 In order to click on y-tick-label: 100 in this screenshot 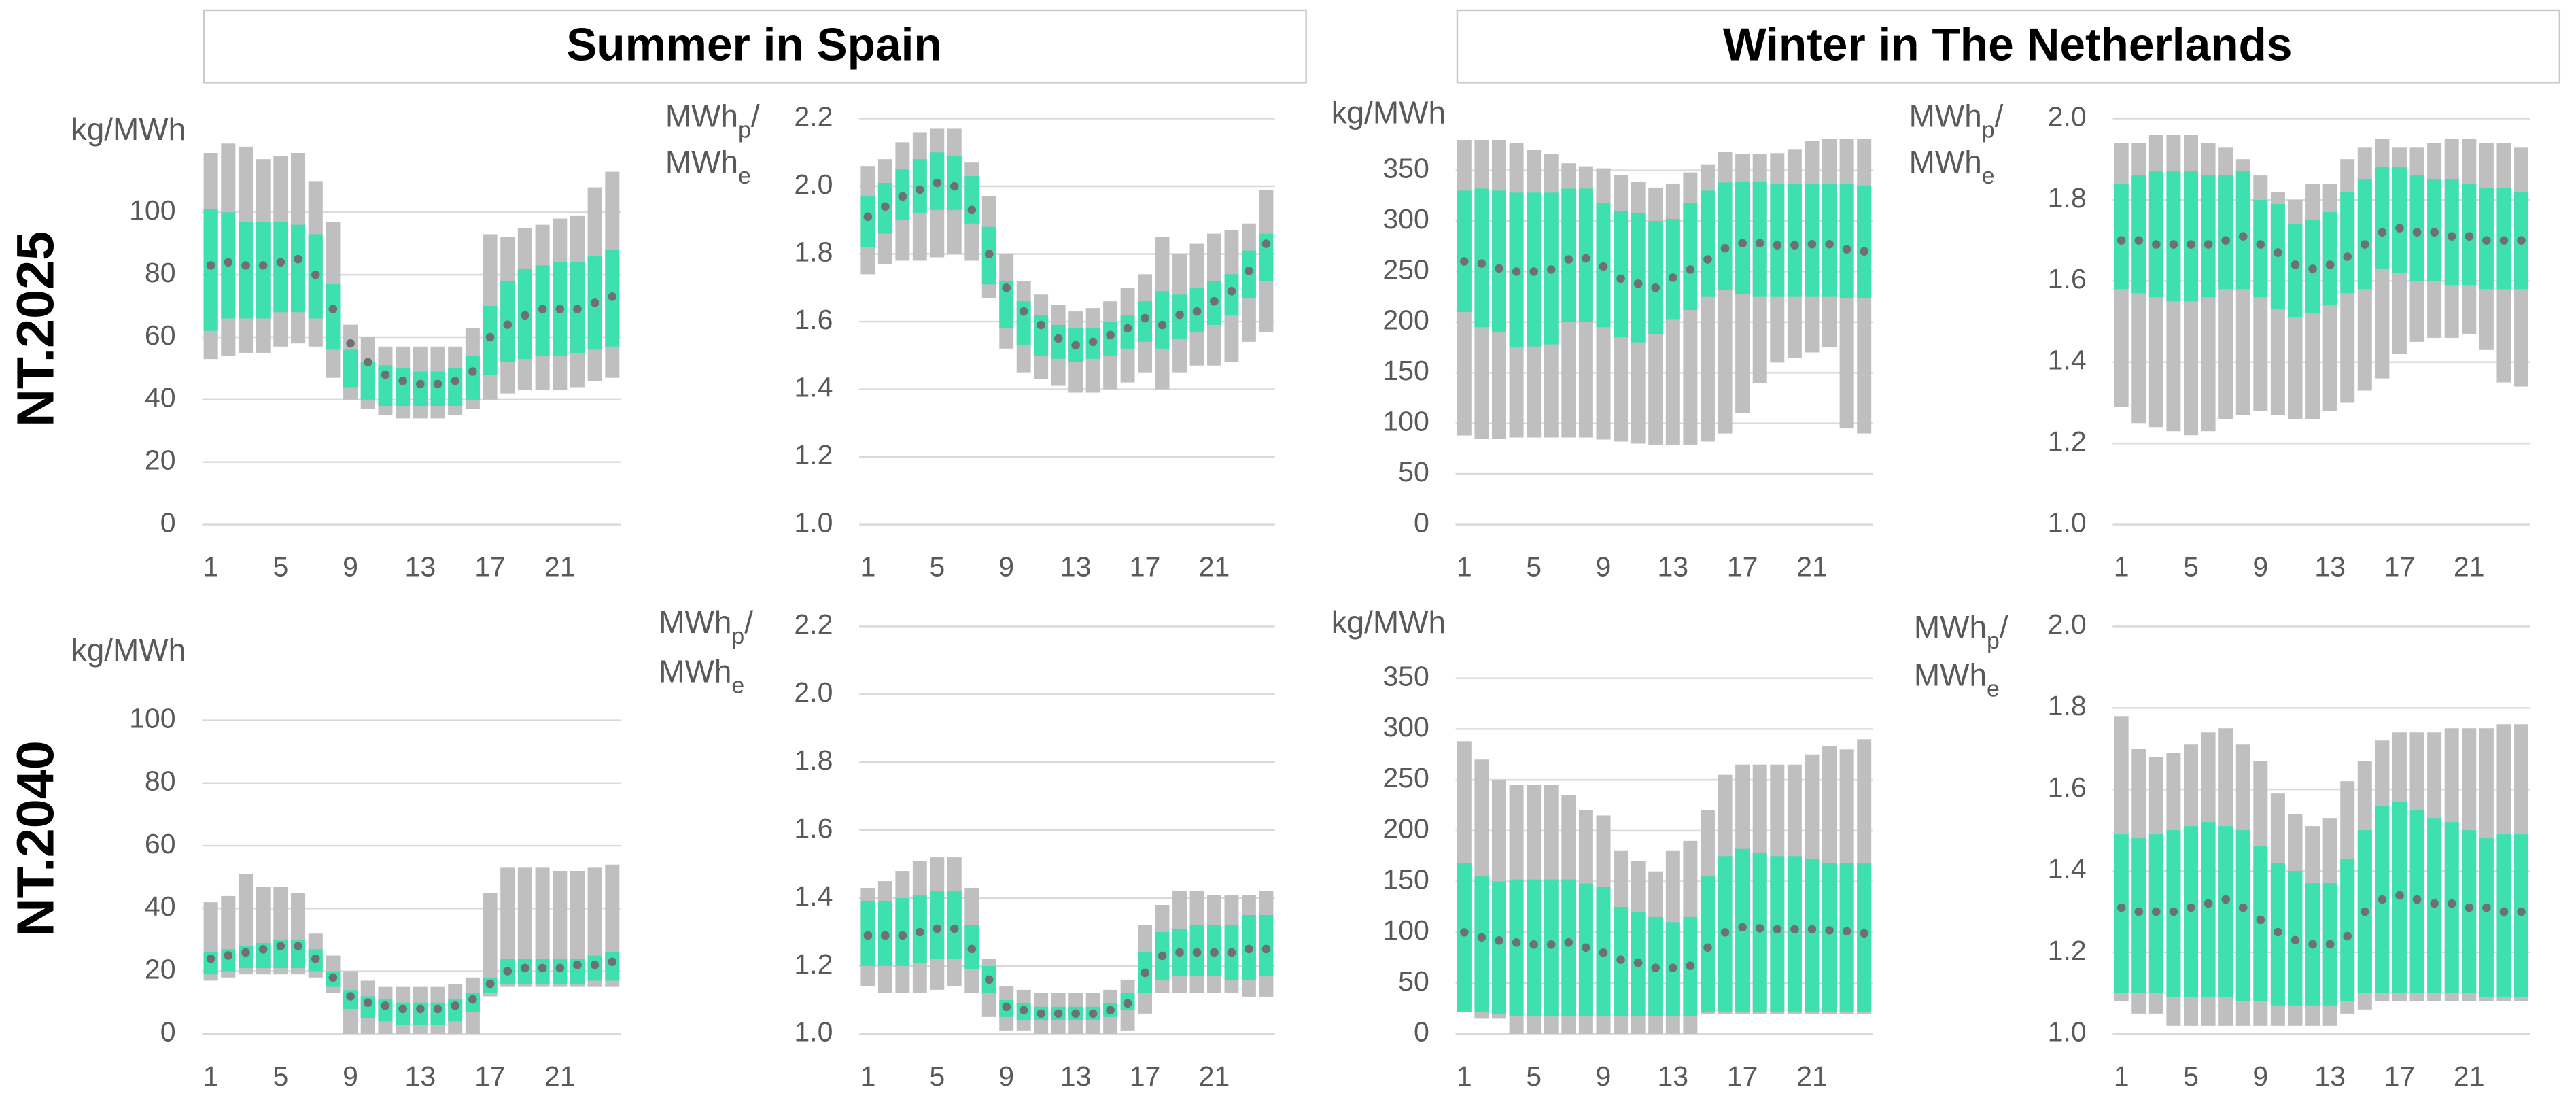, I will do `click(1405, 930)`.